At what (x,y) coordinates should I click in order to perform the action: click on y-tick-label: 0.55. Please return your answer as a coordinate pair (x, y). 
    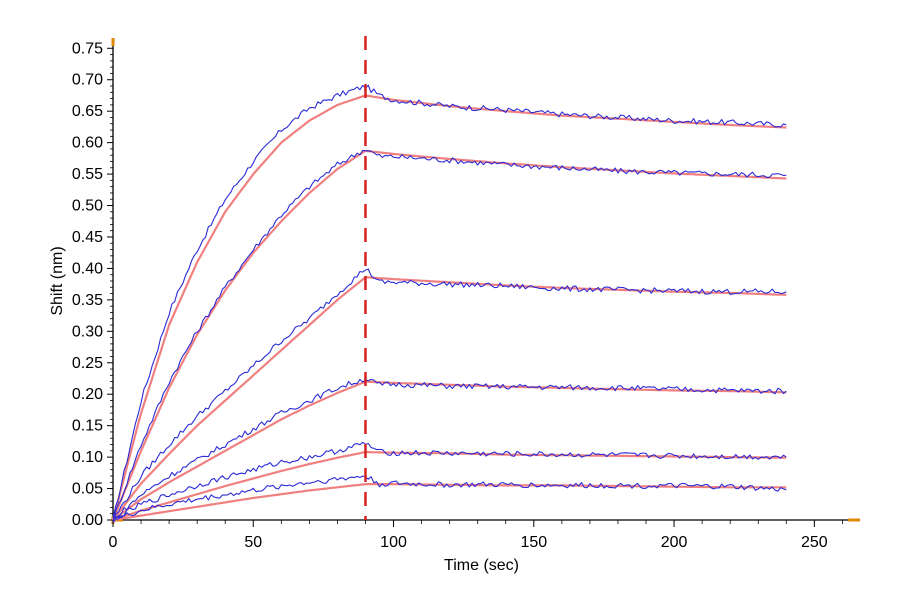
    Looking at the image, I should click on (87, 174).